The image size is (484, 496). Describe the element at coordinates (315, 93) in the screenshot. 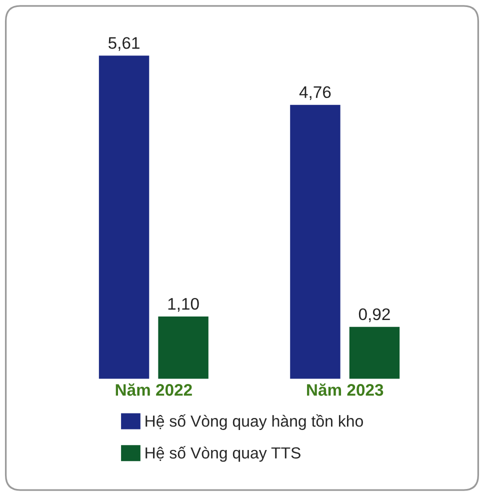

I see `data-label: 4,76` at that location.